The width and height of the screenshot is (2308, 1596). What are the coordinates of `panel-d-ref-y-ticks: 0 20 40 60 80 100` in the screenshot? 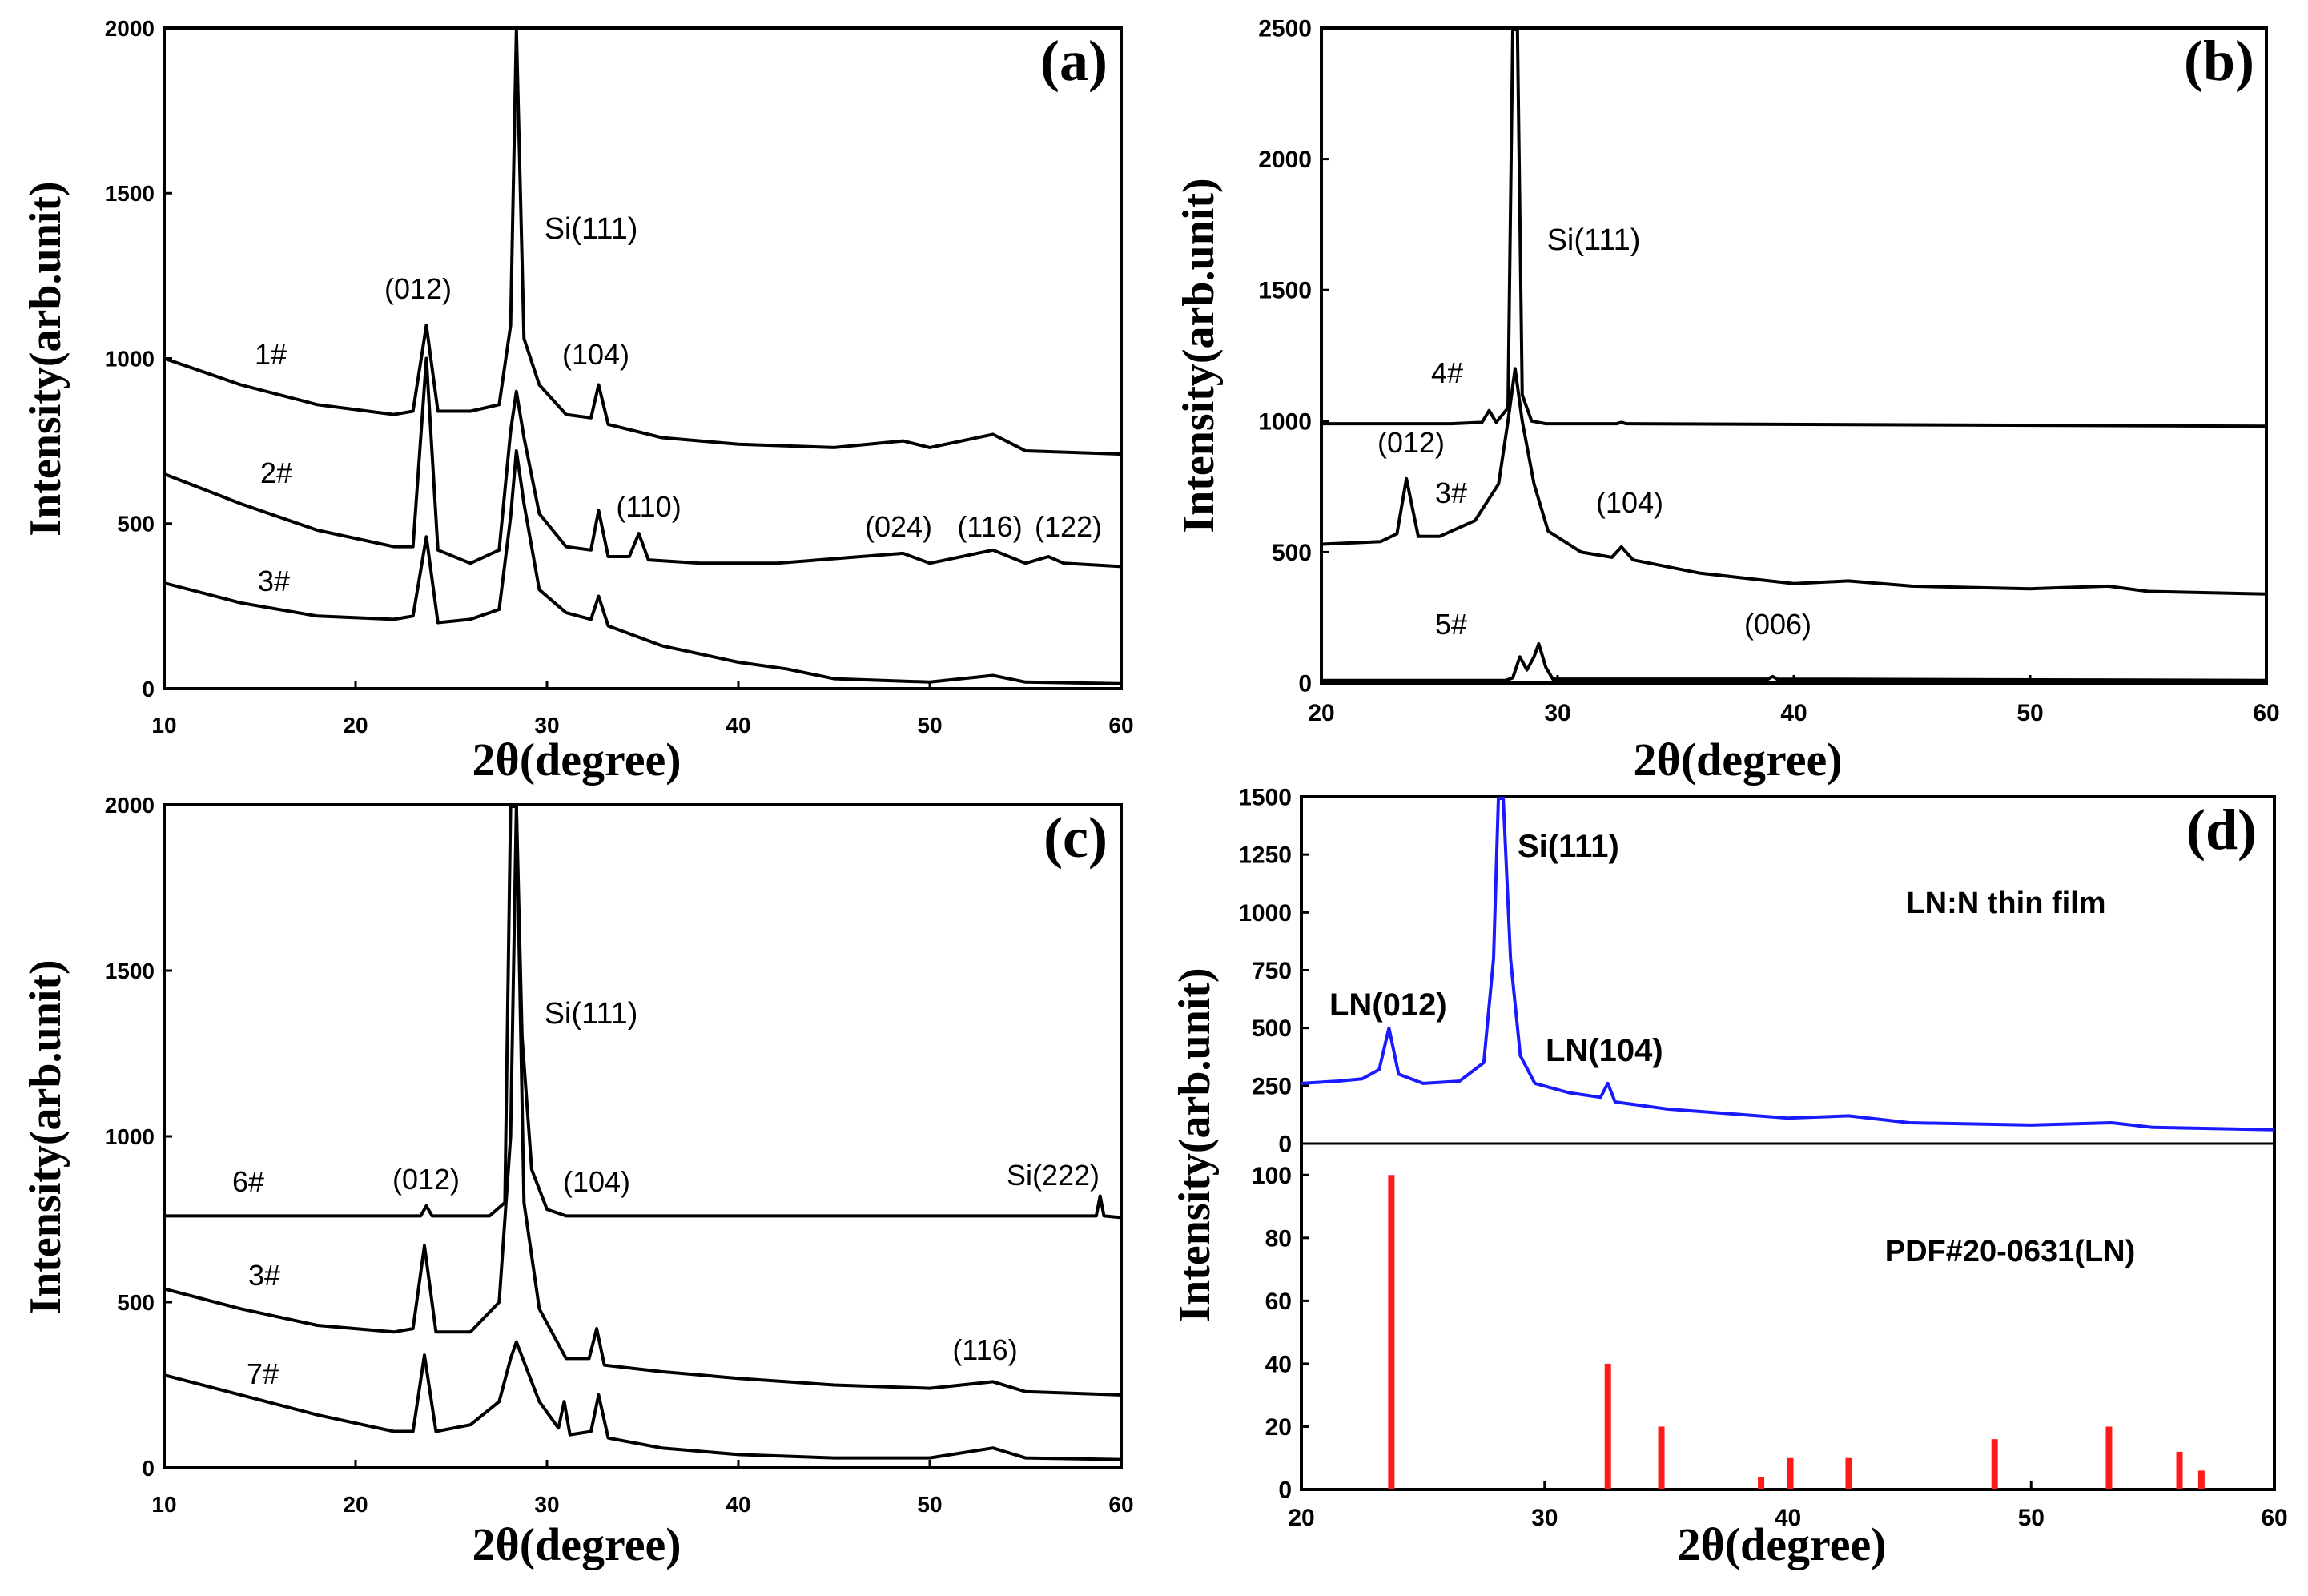 It's located at (1280, 1333).